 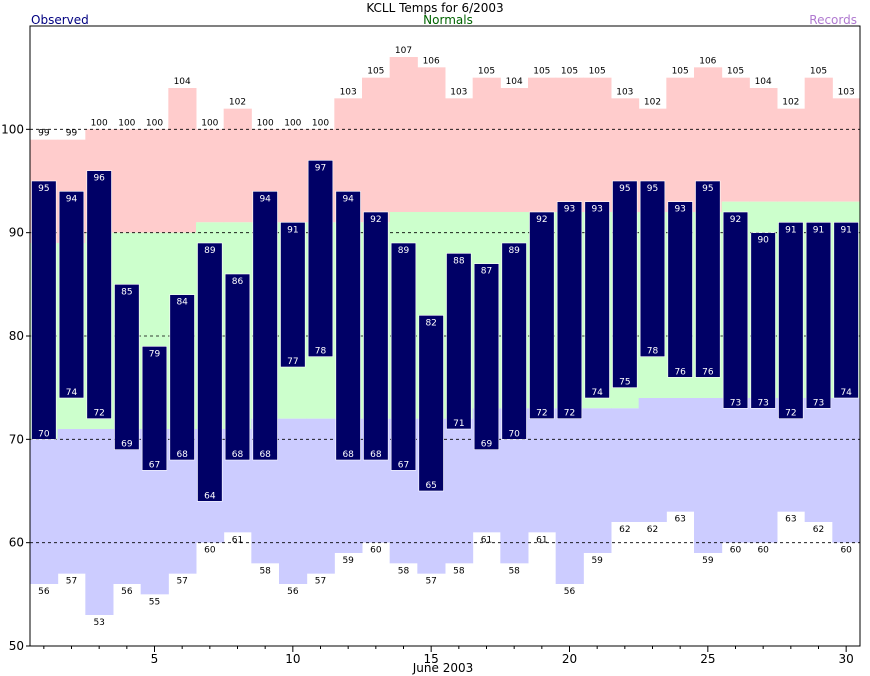 What do you see at coordinates (292, 659) in the screenshot?
I see `x-tick-label: 10` at bounding box center [292, 659].